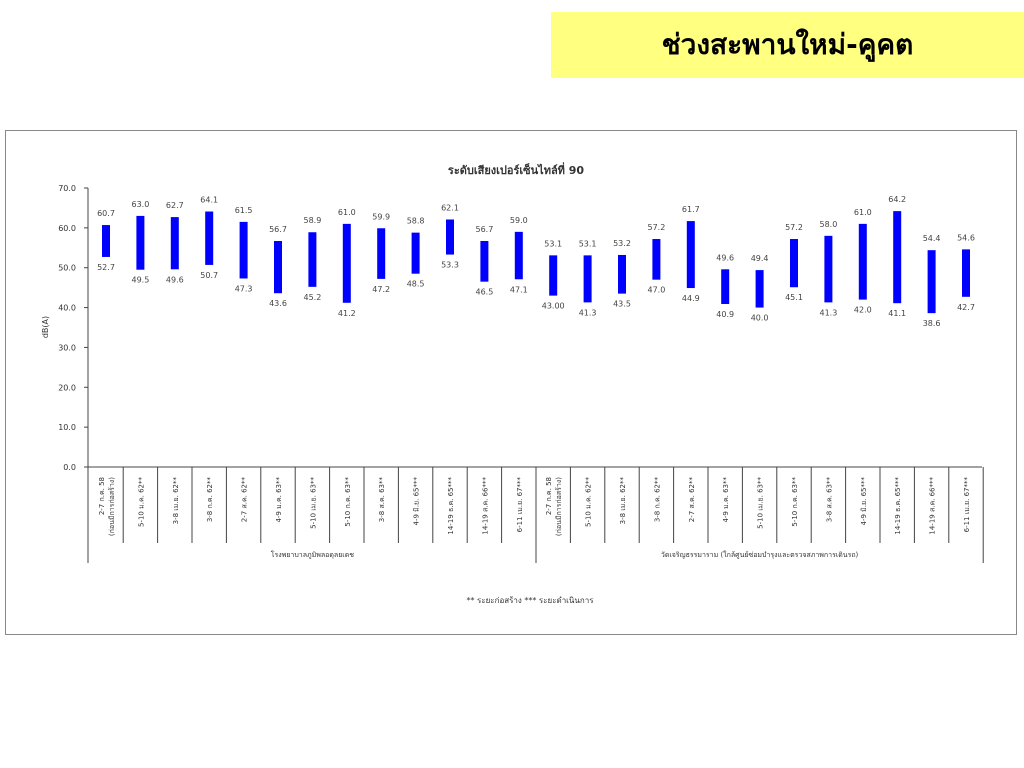 This screenshot has width=1024, height=768. Describe the element at coordinates (312, 220) in the screenshot. I see `high-label: 58.9` at that location.